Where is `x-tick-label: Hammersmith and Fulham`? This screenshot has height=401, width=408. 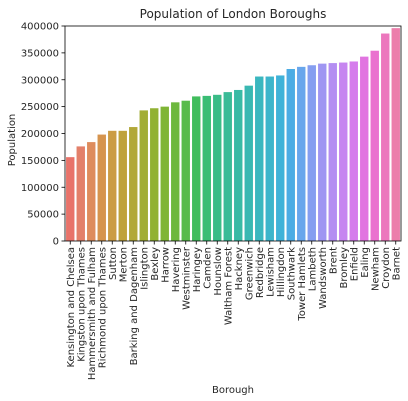
x-tick-label: Hammersmith and Fulham is located at coordinates (92, 313).